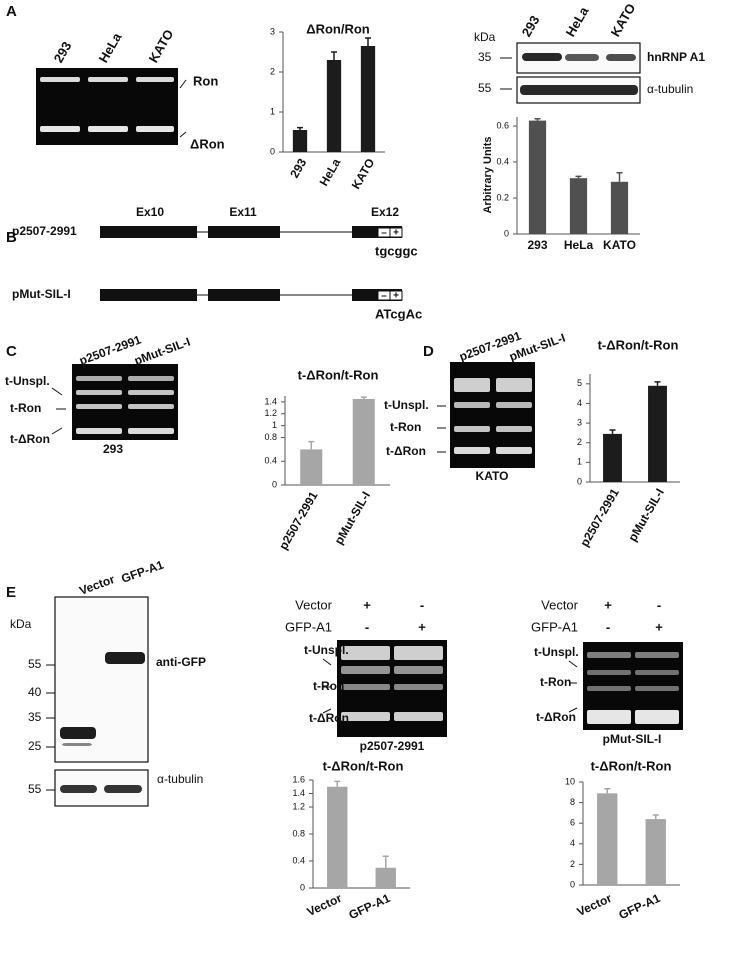 The width and height of the screenshot is (740, 962). What do you see at coordinates (148, 232) in the screenshot?
I see `exon` at bounding box center [148, 232].